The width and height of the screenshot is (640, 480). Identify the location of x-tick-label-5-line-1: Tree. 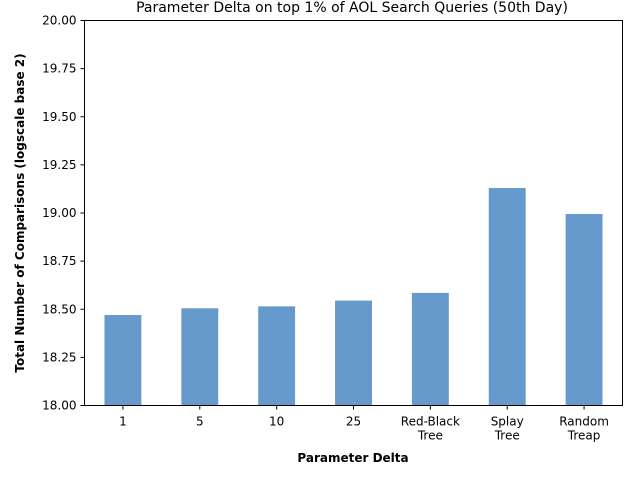
(507, 436).